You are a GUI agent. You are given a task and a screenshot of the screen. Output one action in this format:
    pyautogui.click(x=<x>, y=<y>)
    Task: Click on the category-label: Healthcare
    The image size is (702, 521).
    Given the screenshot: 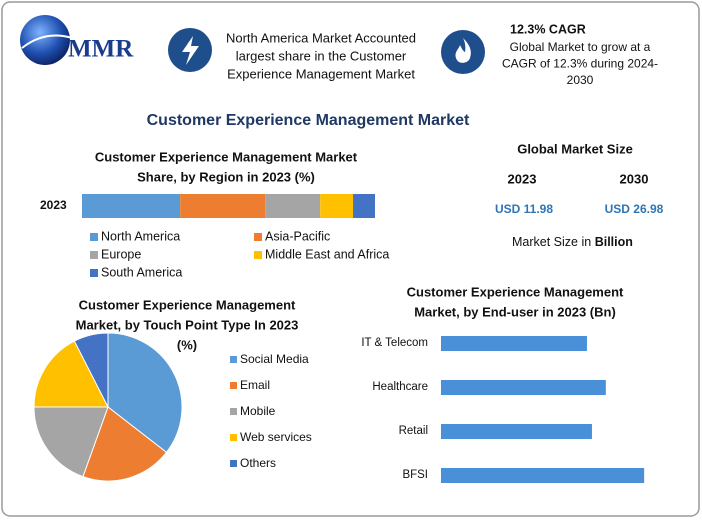 What is the action you would take?
    pyautogui.click(x=400, y=387)
    